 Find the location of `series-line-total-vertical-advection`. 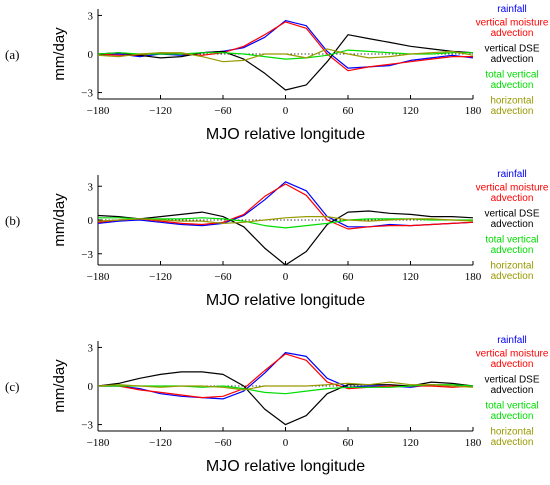

series-line-total-vertical-advection is located at coordinates (286, 389).